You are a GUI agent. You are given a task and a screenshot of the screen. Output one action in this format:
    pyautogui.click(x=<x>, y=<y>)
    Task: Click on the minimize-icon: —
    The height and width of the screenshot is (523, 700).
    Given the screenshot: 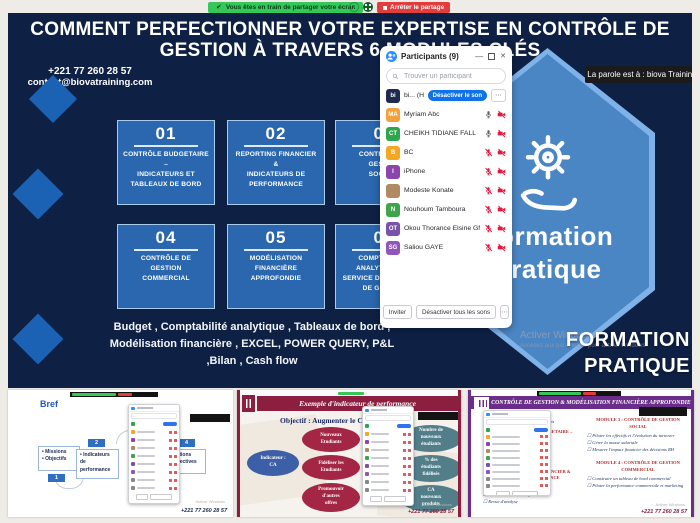 What is the action you would take?
    pyautogui.click(x=479, y=56)
    